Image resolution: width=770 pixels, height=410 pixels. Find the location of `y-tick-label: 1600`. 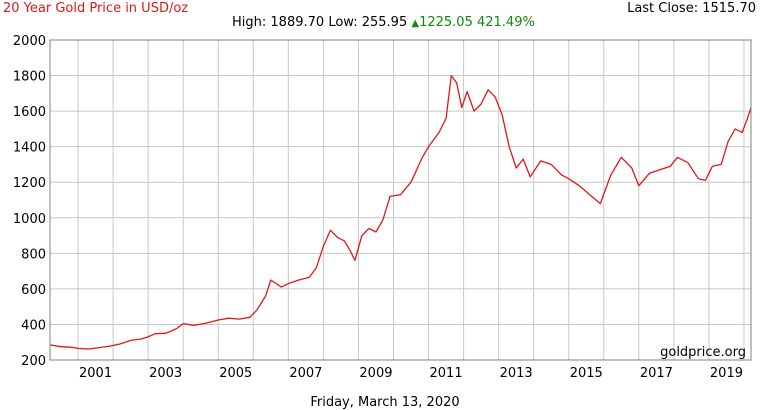

y-tick-label: 1600 is located at coordinates (29, 112).